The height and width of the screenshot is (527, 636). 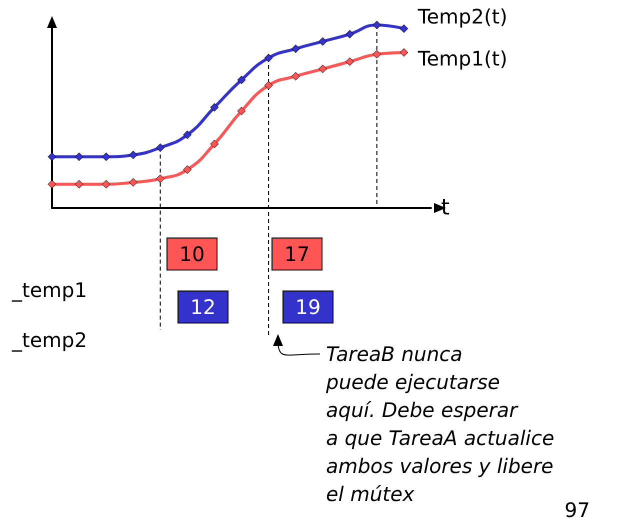 I want to click on text: _temp1, so click(x=49, y=290).